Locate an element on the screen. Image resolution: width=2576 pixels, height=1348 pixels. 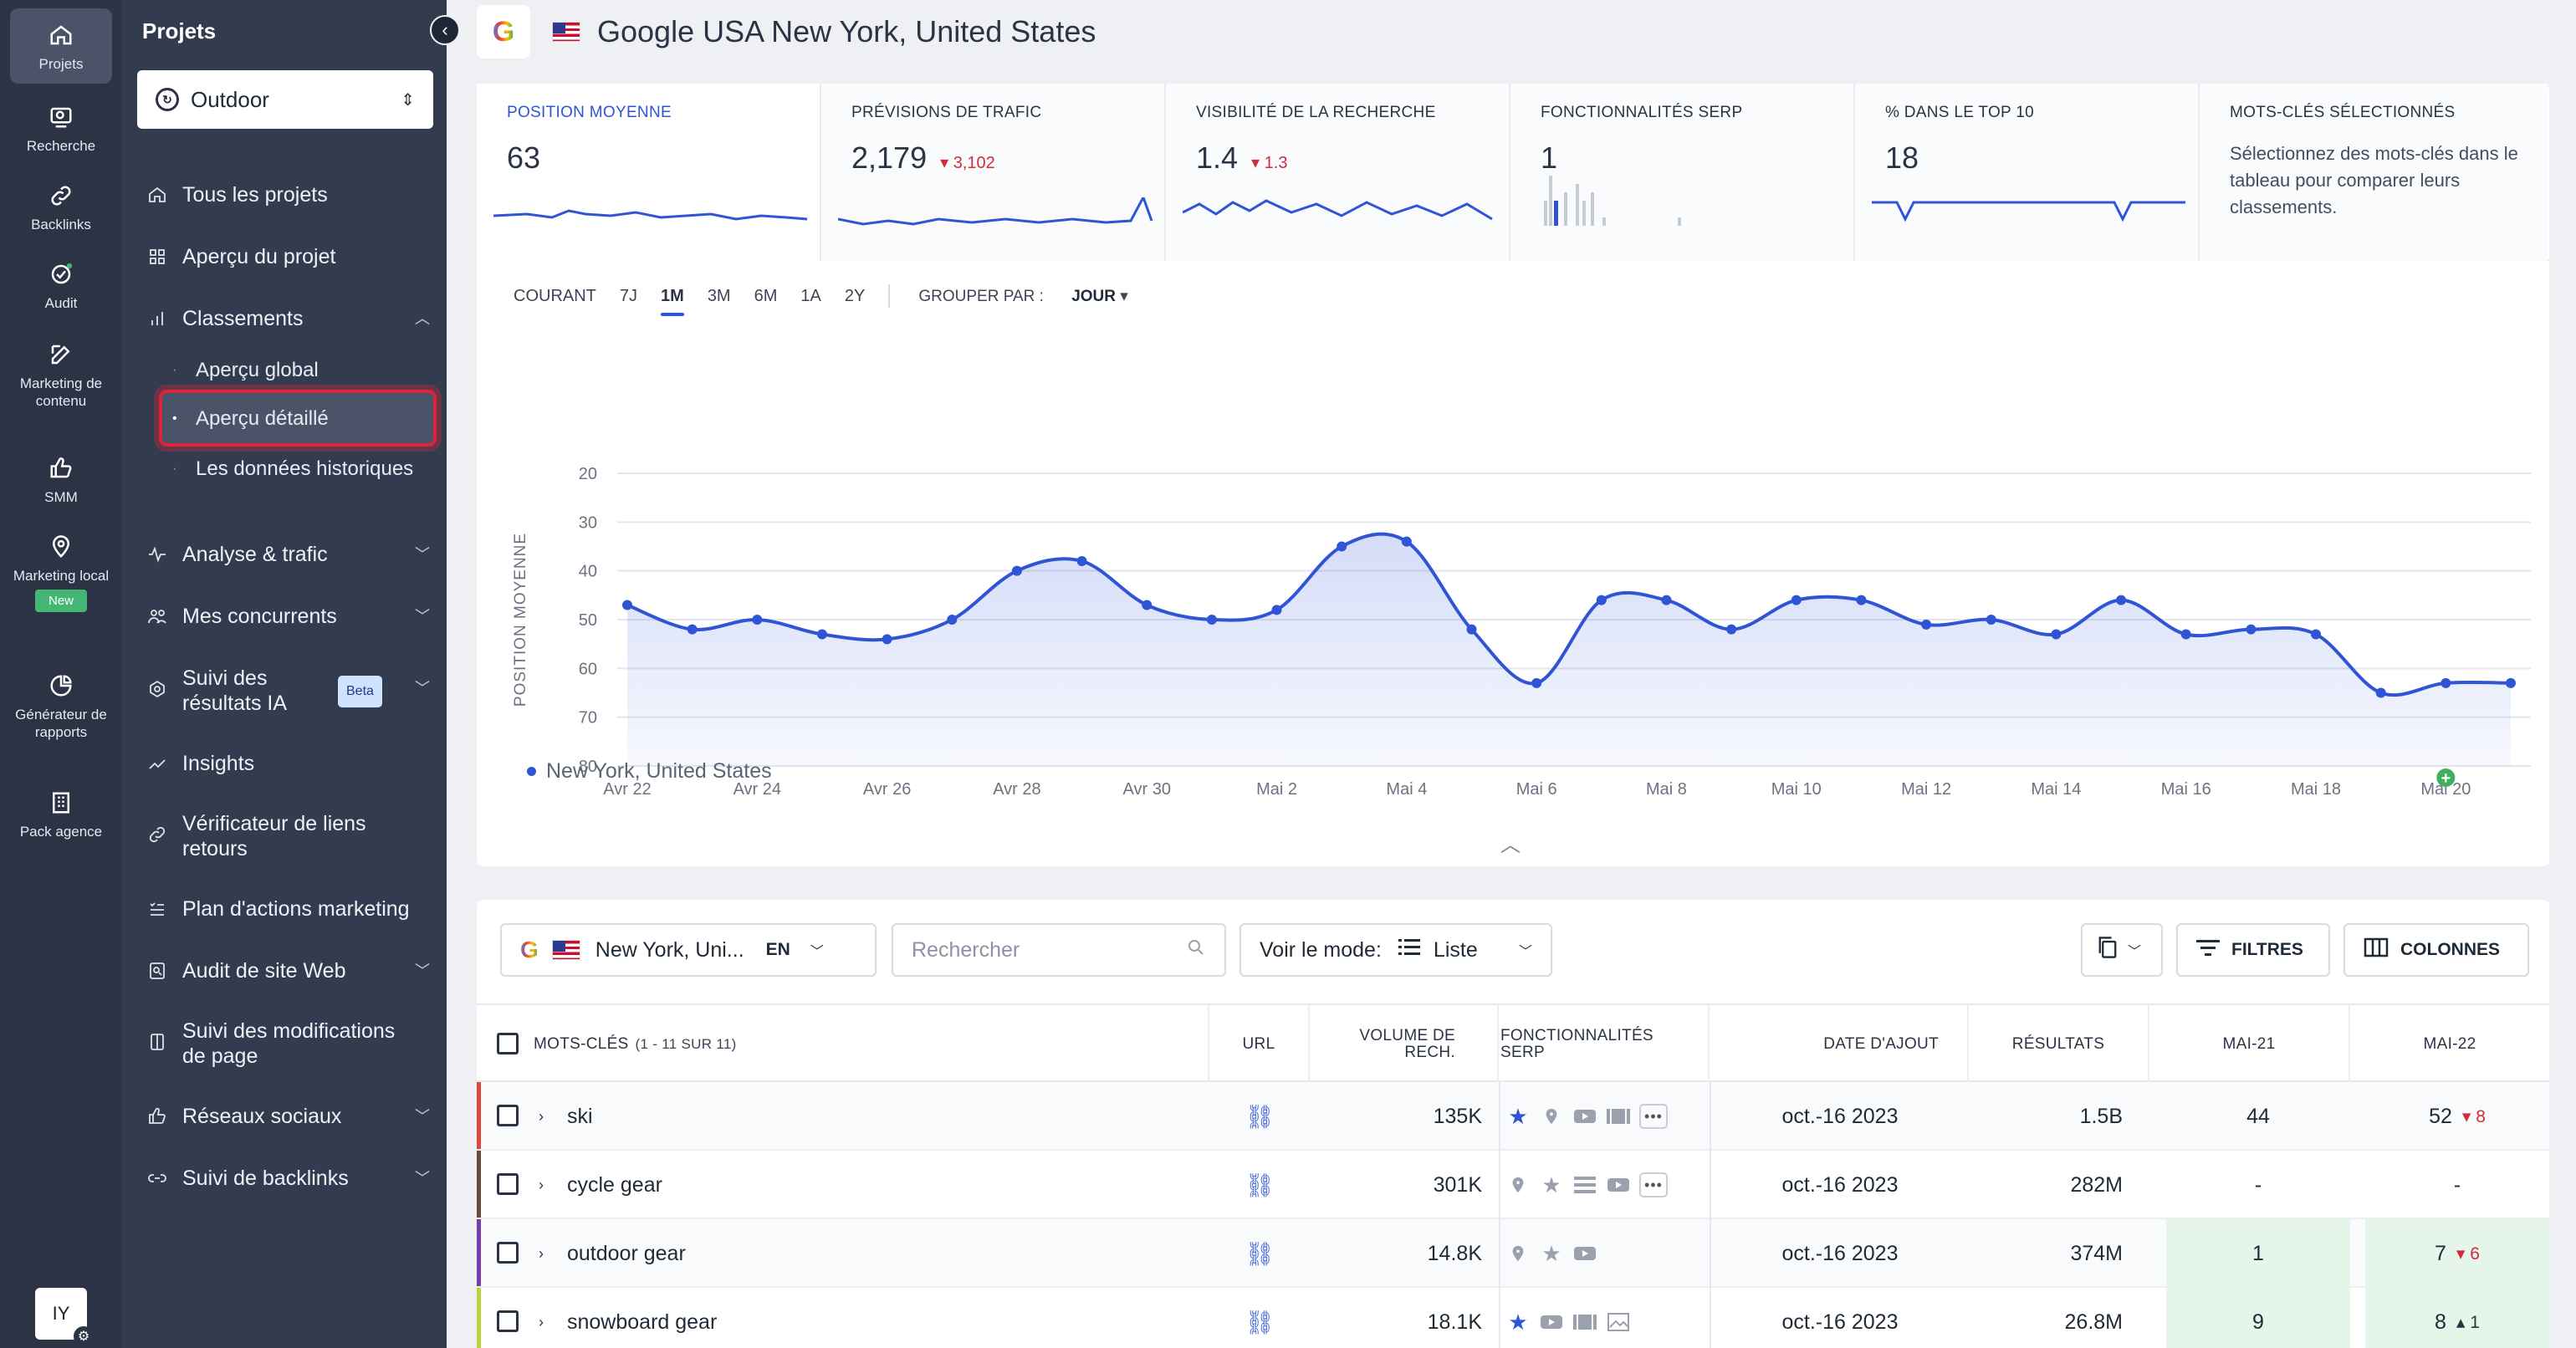
metric-previsions-trafic: PRÉVISIONS DE TRAFIC 2,179 ▾ 3,102 is located at coordinates (993, 173).